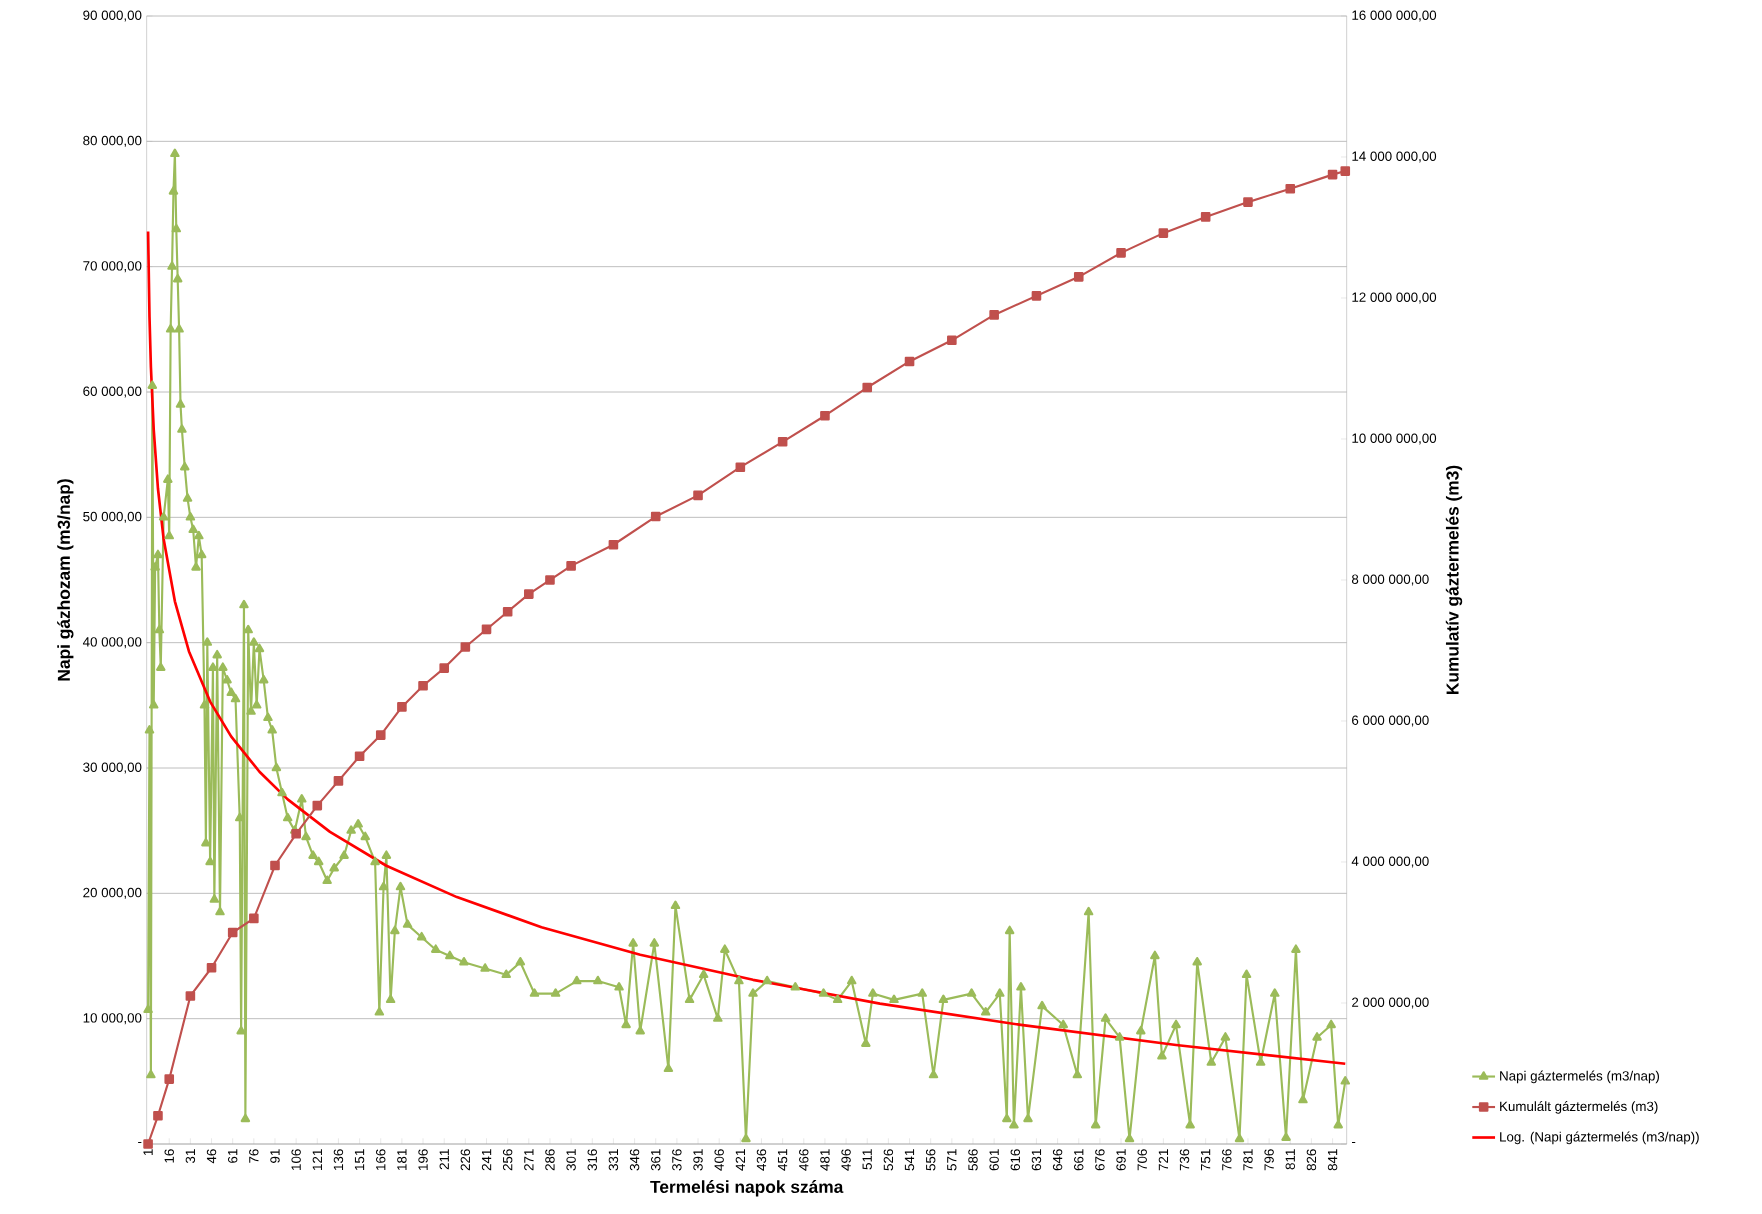 Image resolution: width=1762 pixels, height=1214 pixels. I want to click on x-tick-label: 196, so click(423, 1159).